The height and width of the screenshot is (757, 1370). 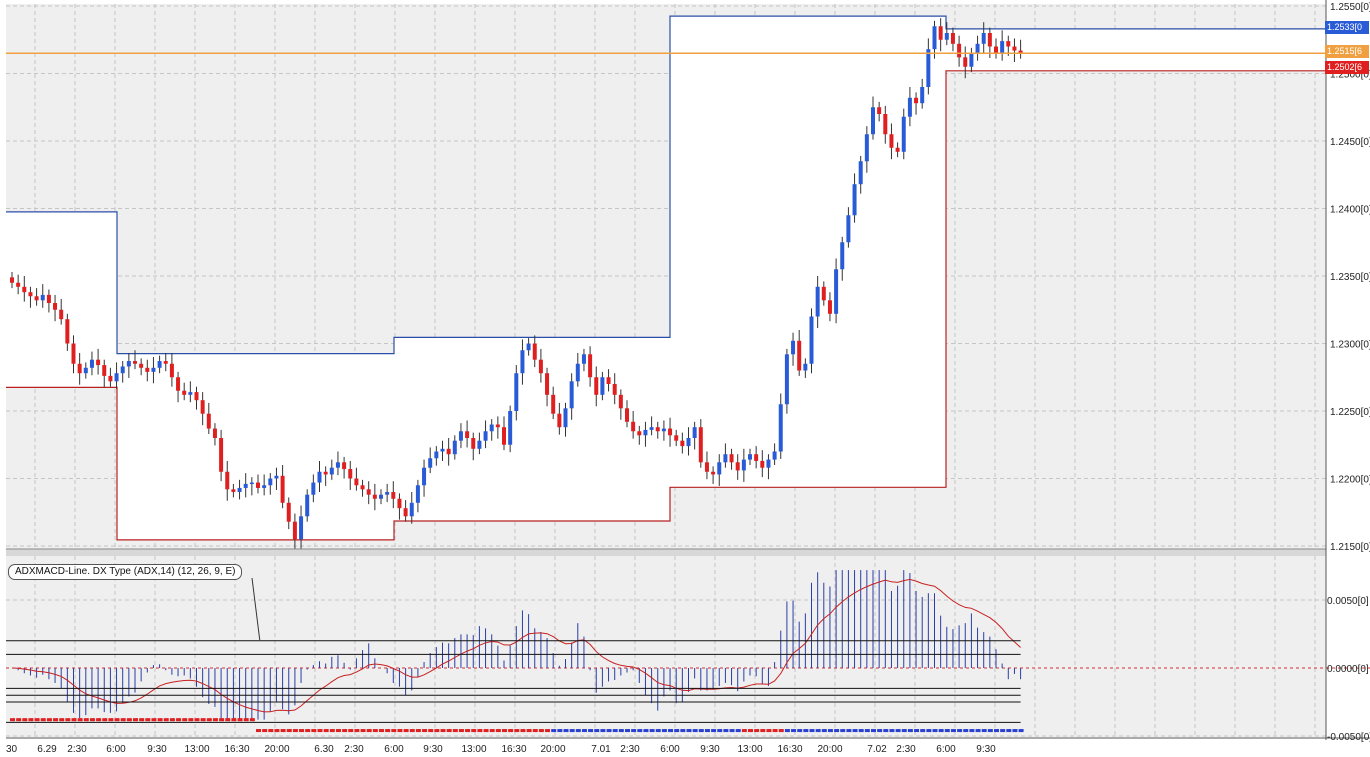 I want to click on indicator-axis-tick: -0.0050[0], so click(x=1348, y=737).